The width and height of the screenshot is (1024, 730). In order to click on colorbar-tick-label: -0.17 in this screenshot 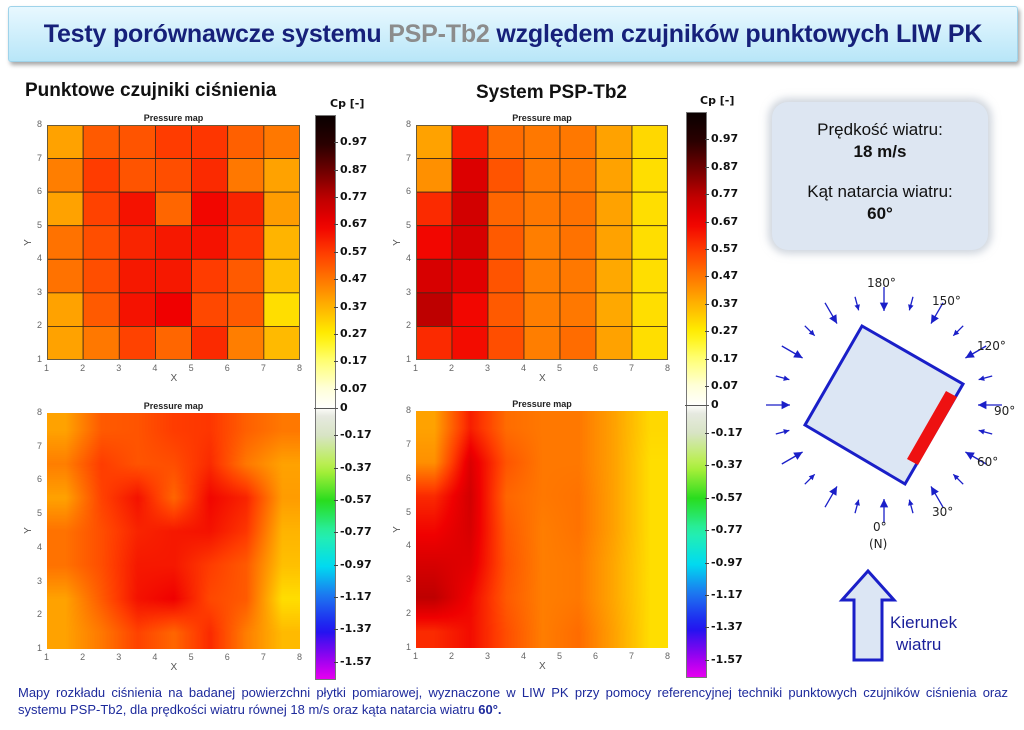, I will do `click(727, 432)`.